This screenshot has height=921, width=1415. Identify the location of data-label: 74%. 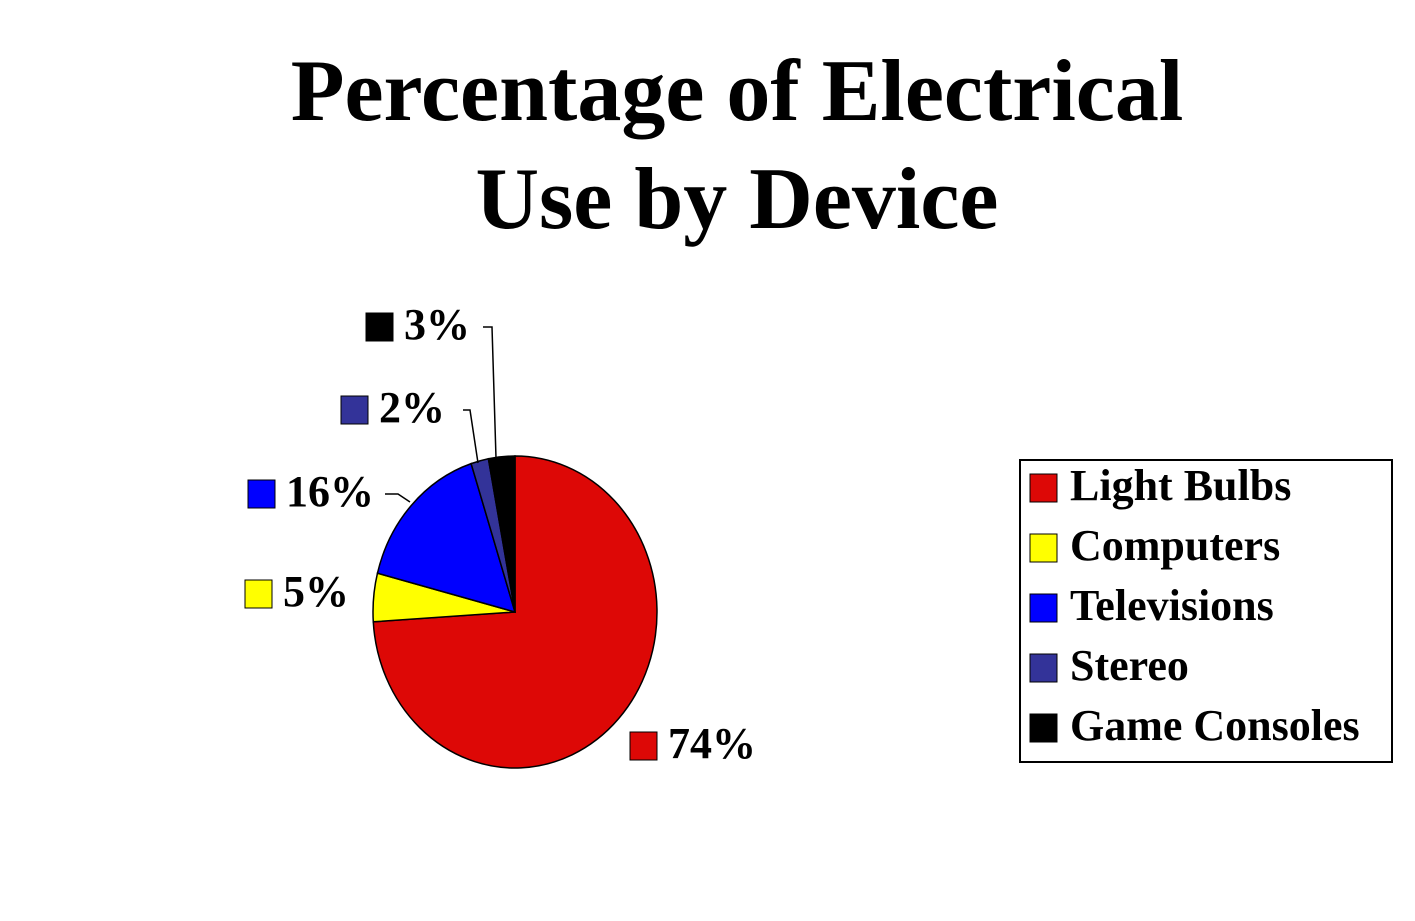
(712, 743).